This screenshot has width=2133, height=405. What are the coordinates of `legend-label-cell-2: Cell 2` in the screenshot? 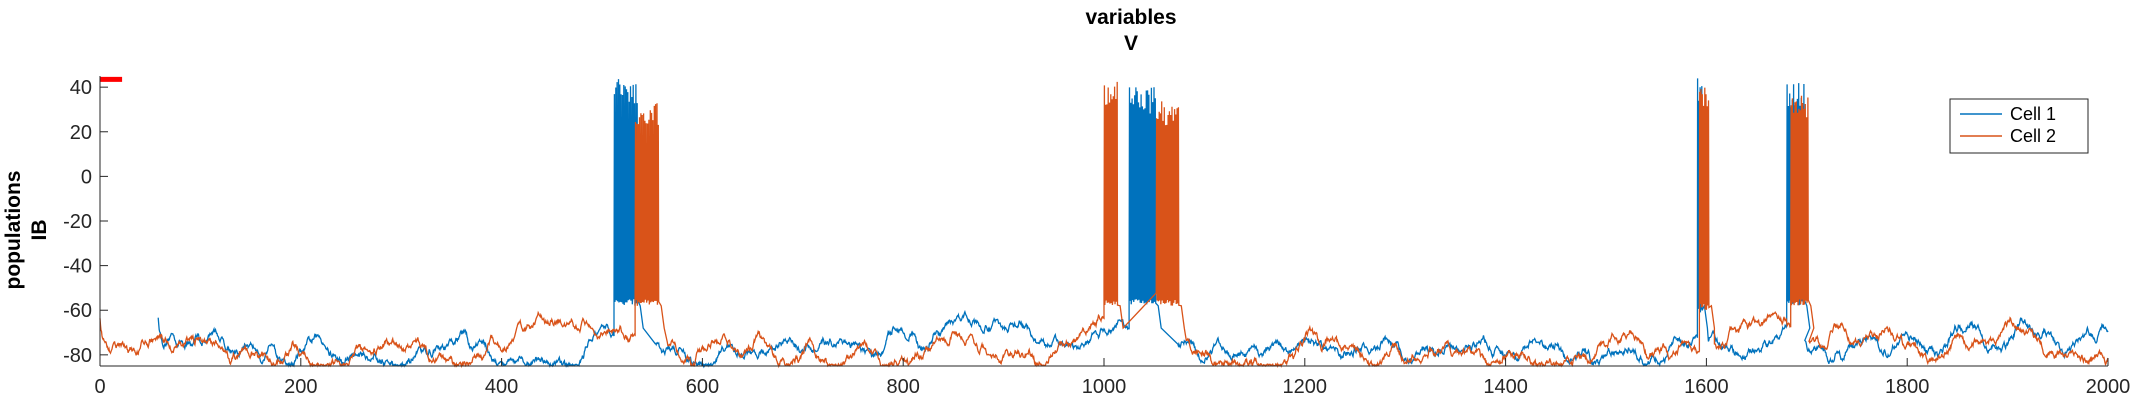 It's located at (2033, 136).